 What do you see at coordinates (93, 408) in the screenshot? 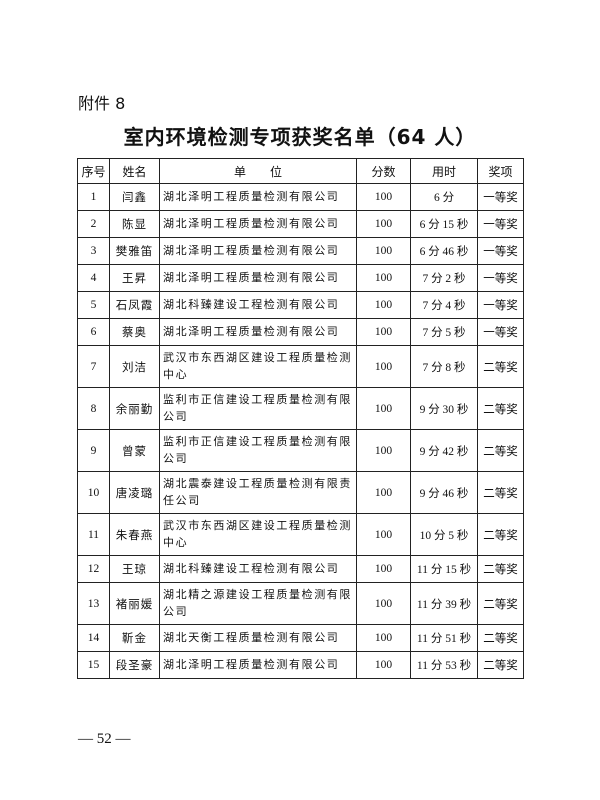
I see `cell-row-number: 8` at bounding box center [93, 408].